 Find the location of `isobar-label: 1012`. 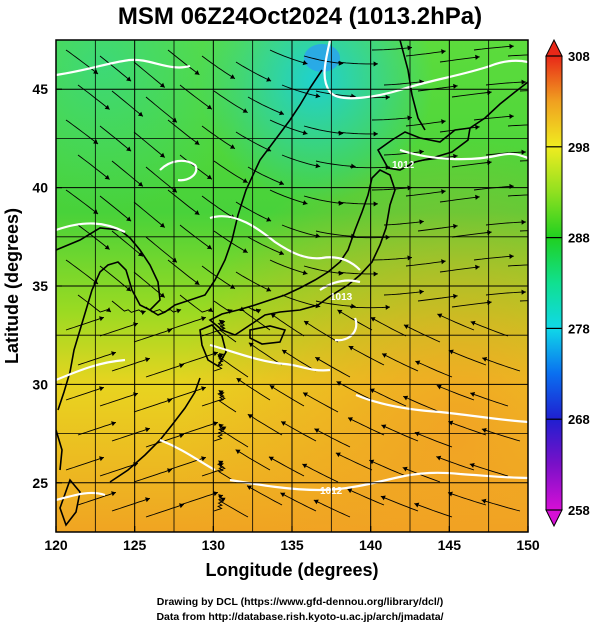

isobar-label: 1012 is located at coordinates (403, 165).